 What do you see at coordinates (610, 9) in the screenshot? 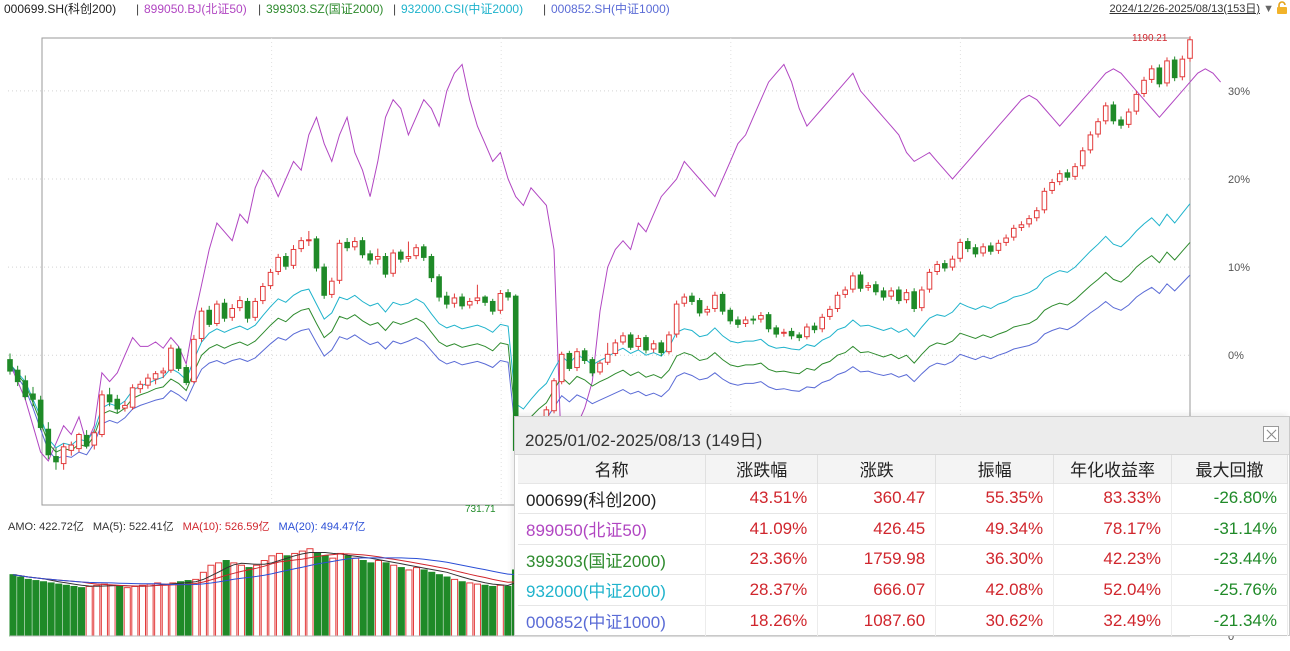
I see `legend-item-000852: 000852.SH(中证1000)` at bounding box center [610, 9].